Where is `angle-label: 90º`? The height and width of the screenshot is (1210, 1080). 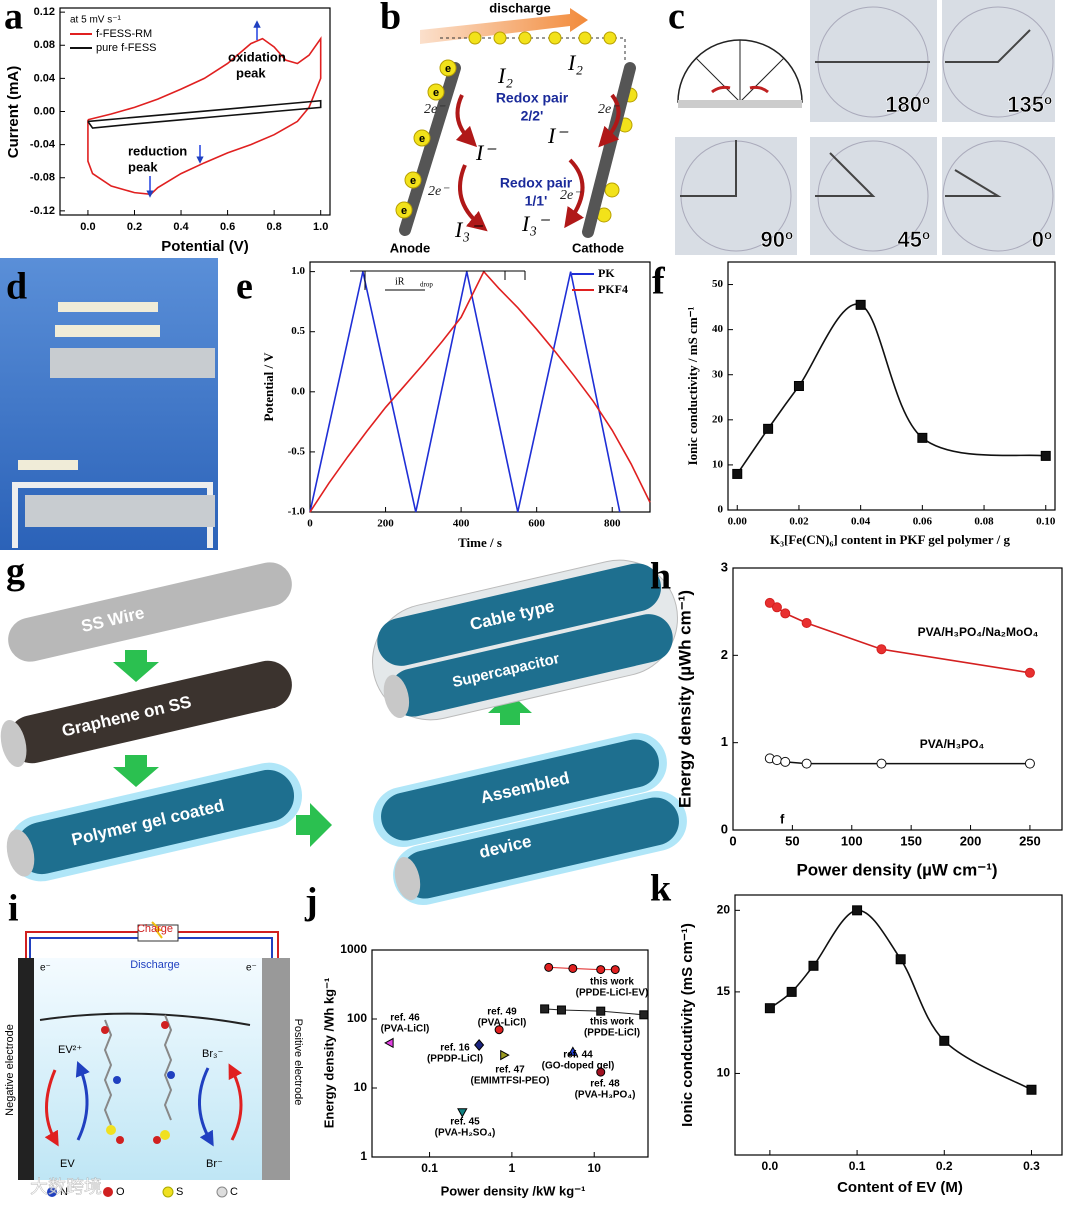 angle-label: 90º is located at coordinates (776, 239).